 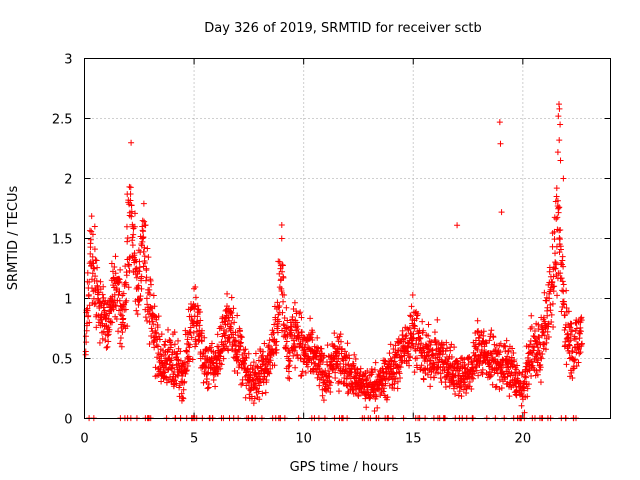 What do you see at coordinates (303, 439) in the screenshot?
I see `x-tick-label: 10` at bounding box center [303, 439].